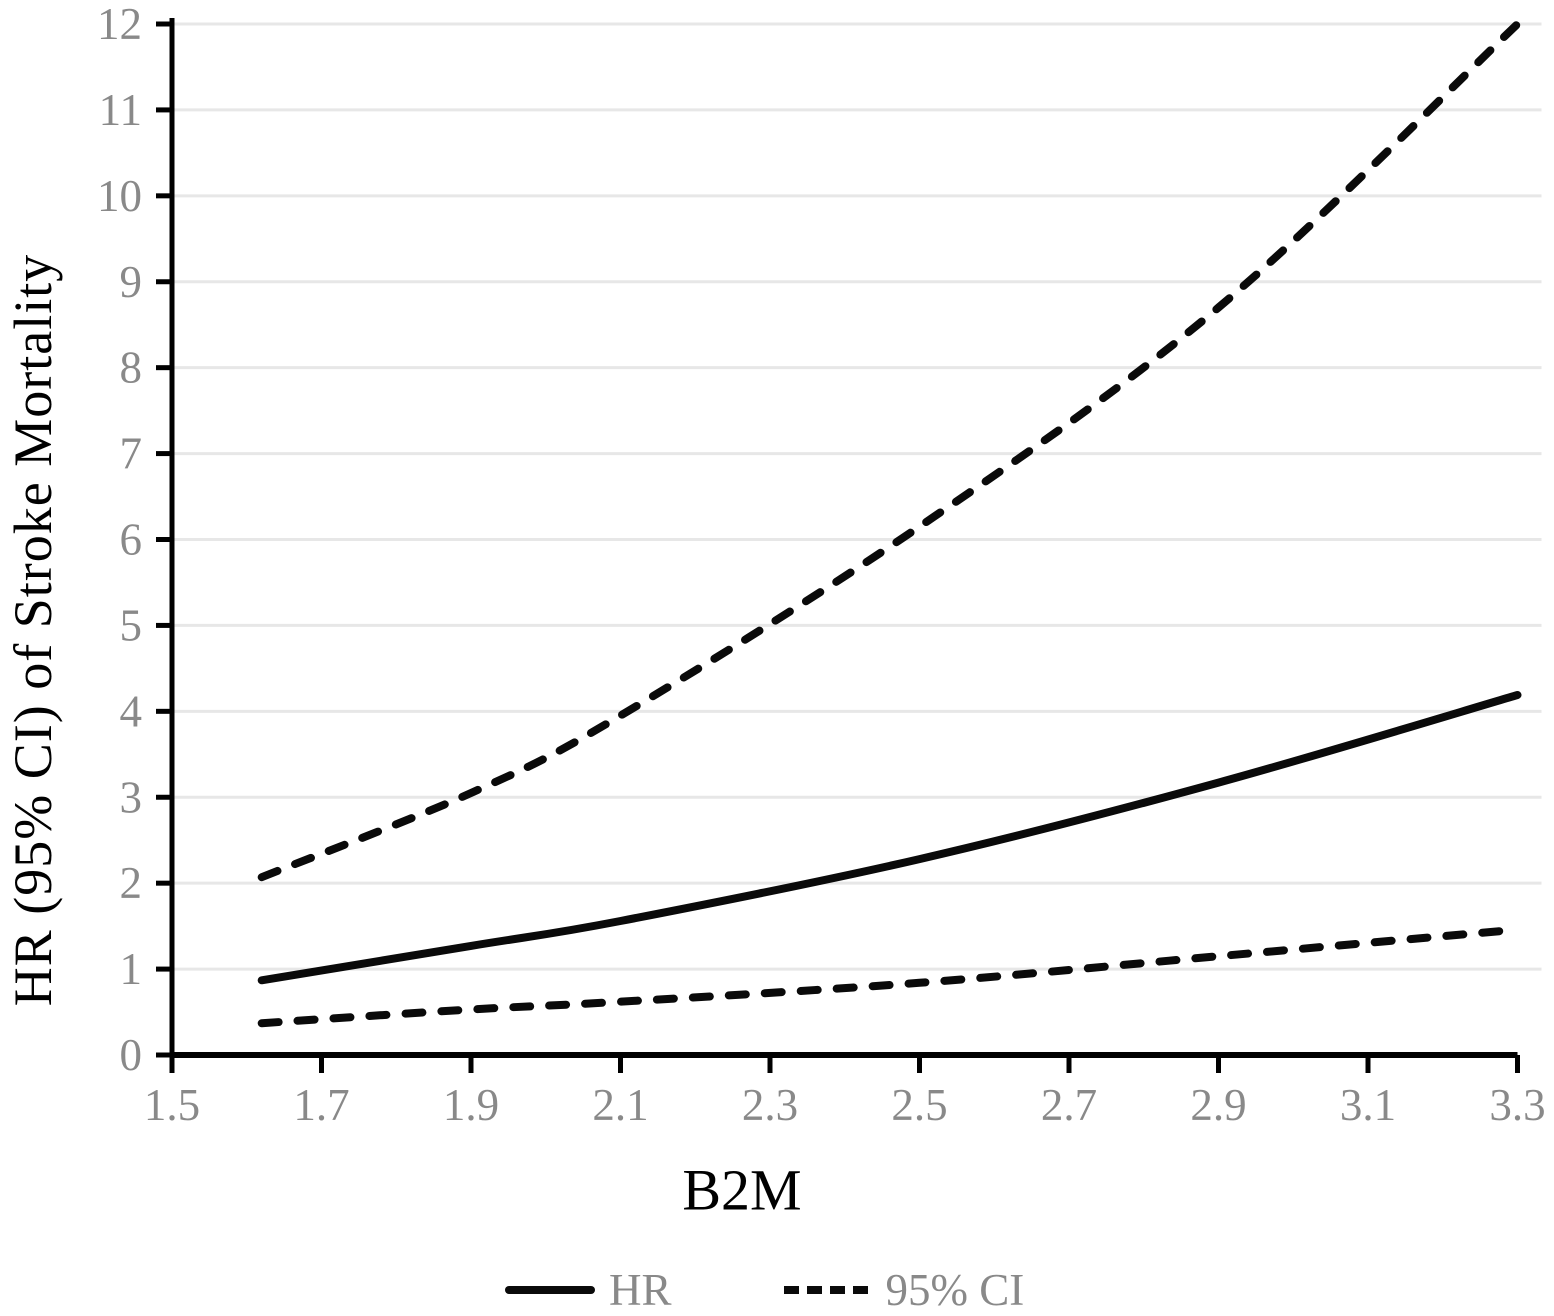 Image resolution: width=1554 pixels, height=1316 pixels. I want to click on x-tick-label: 2.1, so click(620, 1105).